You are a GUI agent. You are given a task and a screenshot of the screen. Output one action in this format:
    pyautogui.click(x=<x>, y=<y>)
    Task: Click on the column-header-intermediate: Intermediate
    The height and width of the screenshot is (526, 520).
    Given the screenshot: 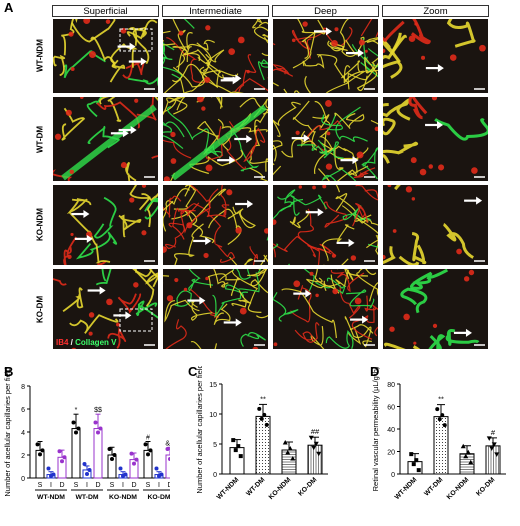 What is the action you would take?
    pyautogui.click(x=215, y=11)
    